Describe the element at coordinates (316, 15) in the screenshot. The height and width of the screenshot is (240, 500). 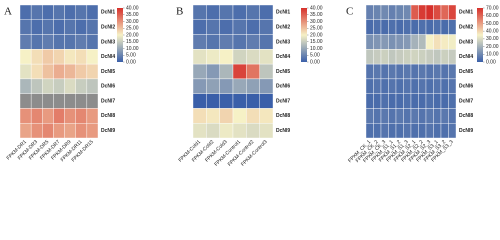
I see `colorbar-tick-label: 35.00` at that location.